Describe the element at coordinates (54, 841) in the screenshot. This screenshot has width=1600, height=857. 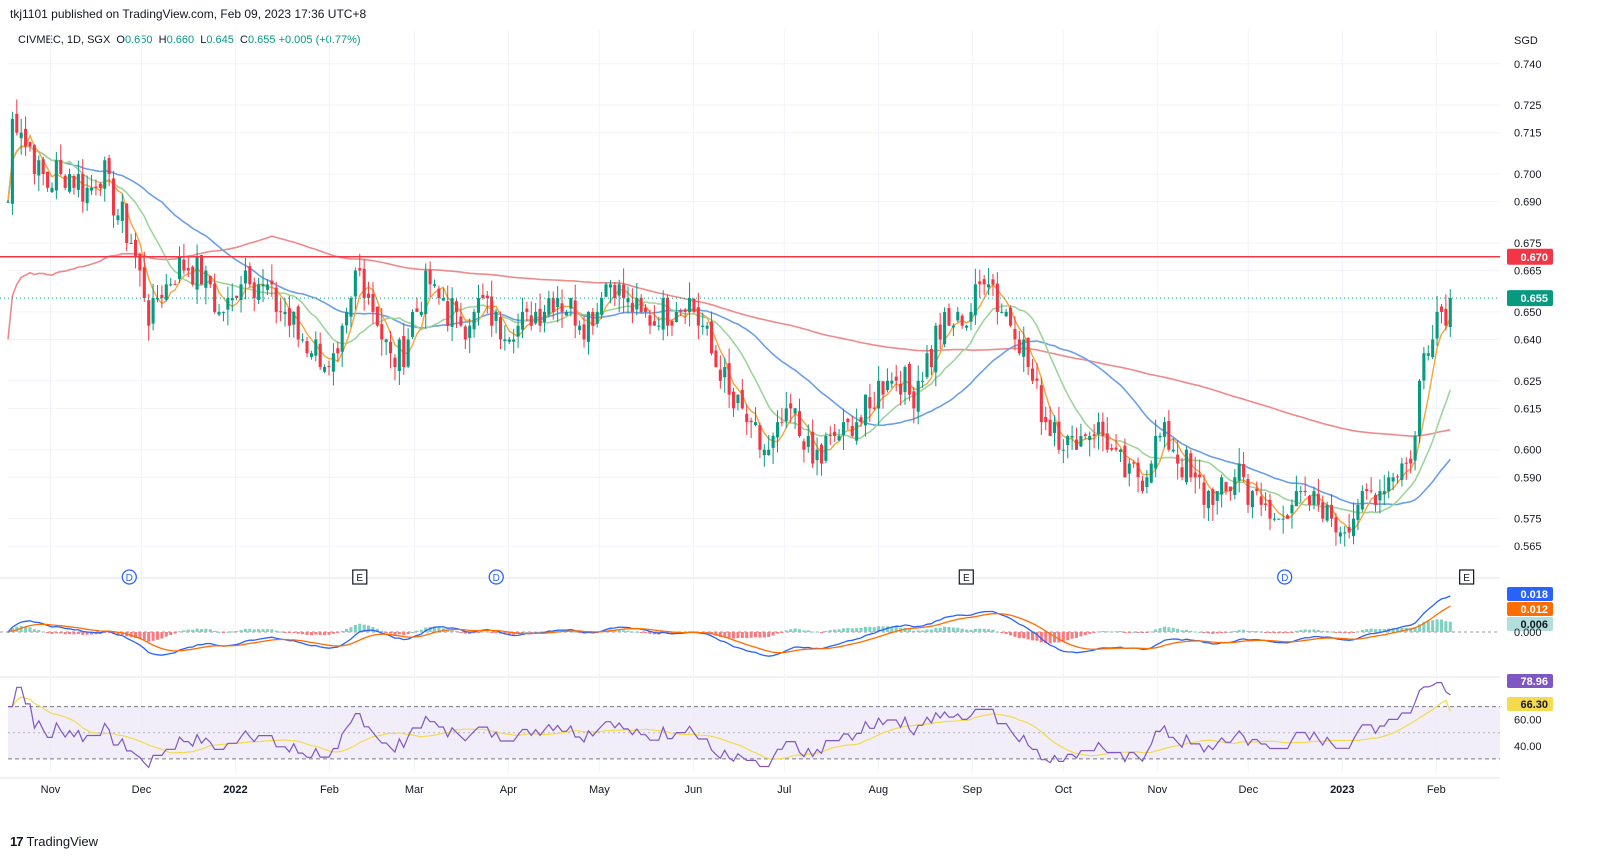
I see `tradingview-logo: 17 TradingView` at that location.